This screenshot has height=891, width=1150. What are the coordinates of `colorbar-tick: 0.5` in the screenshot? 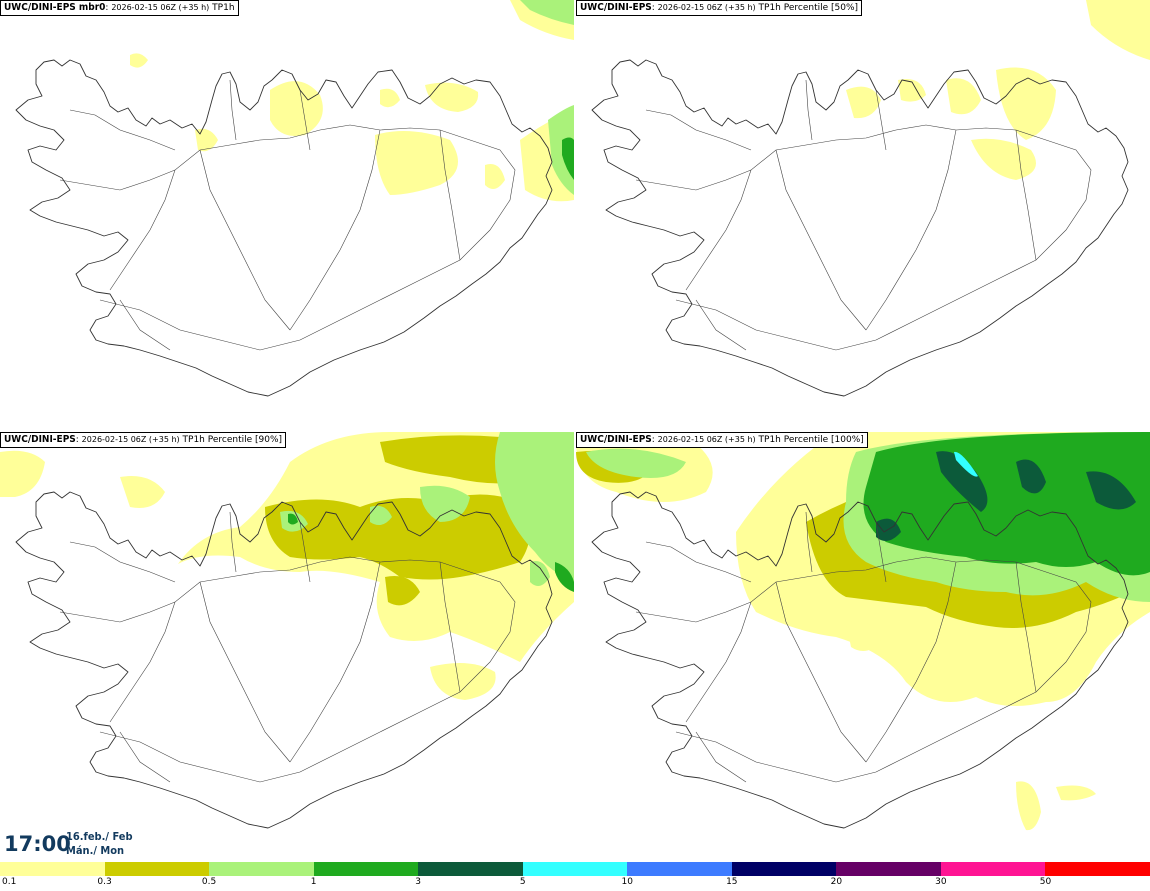 It's located at (209, 882).